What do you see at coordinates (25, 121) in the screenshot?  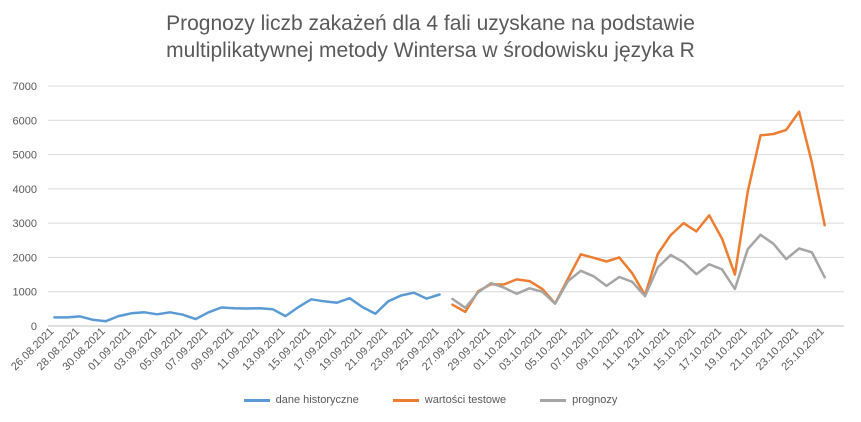 I see `y-tick-label: 6000` at bounding box center [25, 121].